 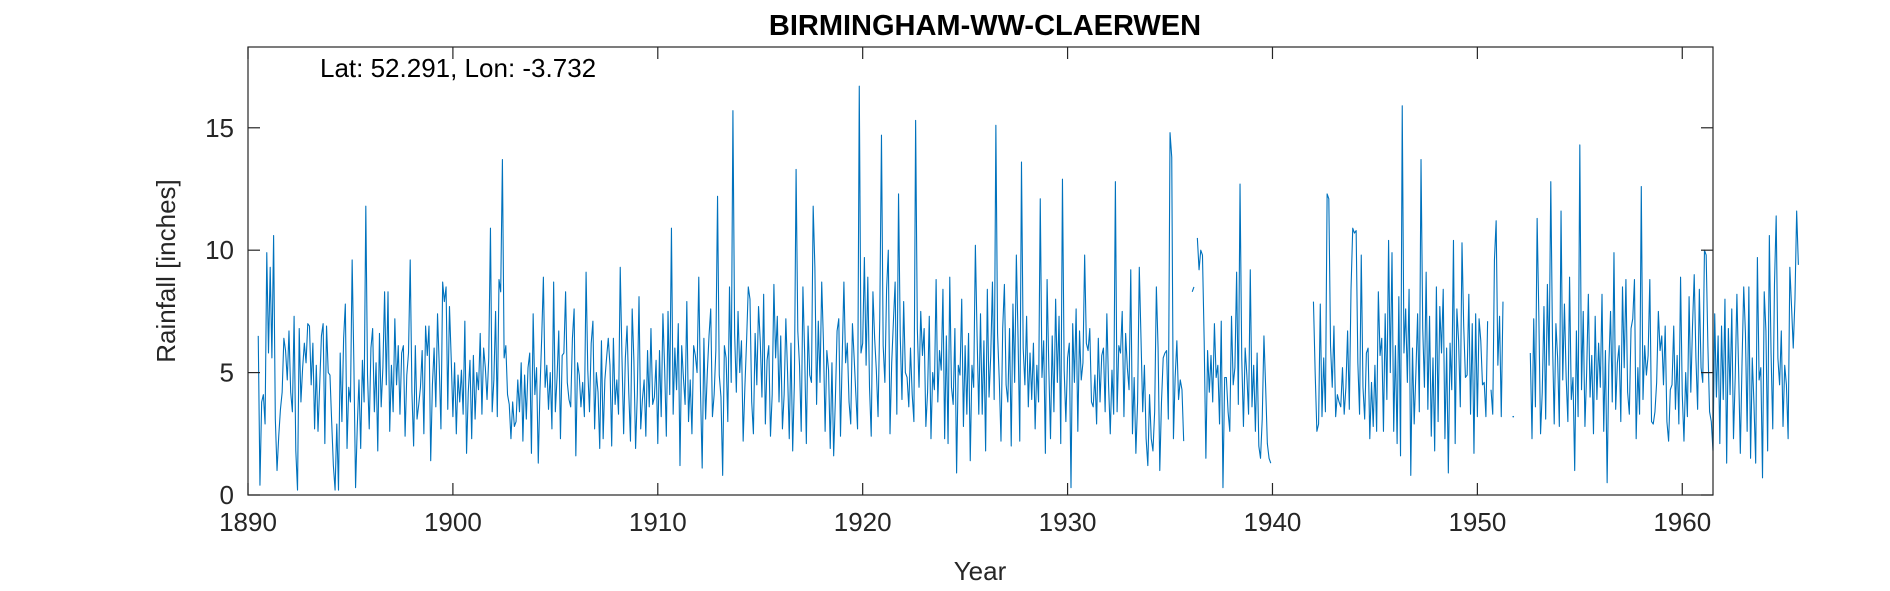 I want to click on x-tick-label-1950: 1950, so click(x=1477, y=522).